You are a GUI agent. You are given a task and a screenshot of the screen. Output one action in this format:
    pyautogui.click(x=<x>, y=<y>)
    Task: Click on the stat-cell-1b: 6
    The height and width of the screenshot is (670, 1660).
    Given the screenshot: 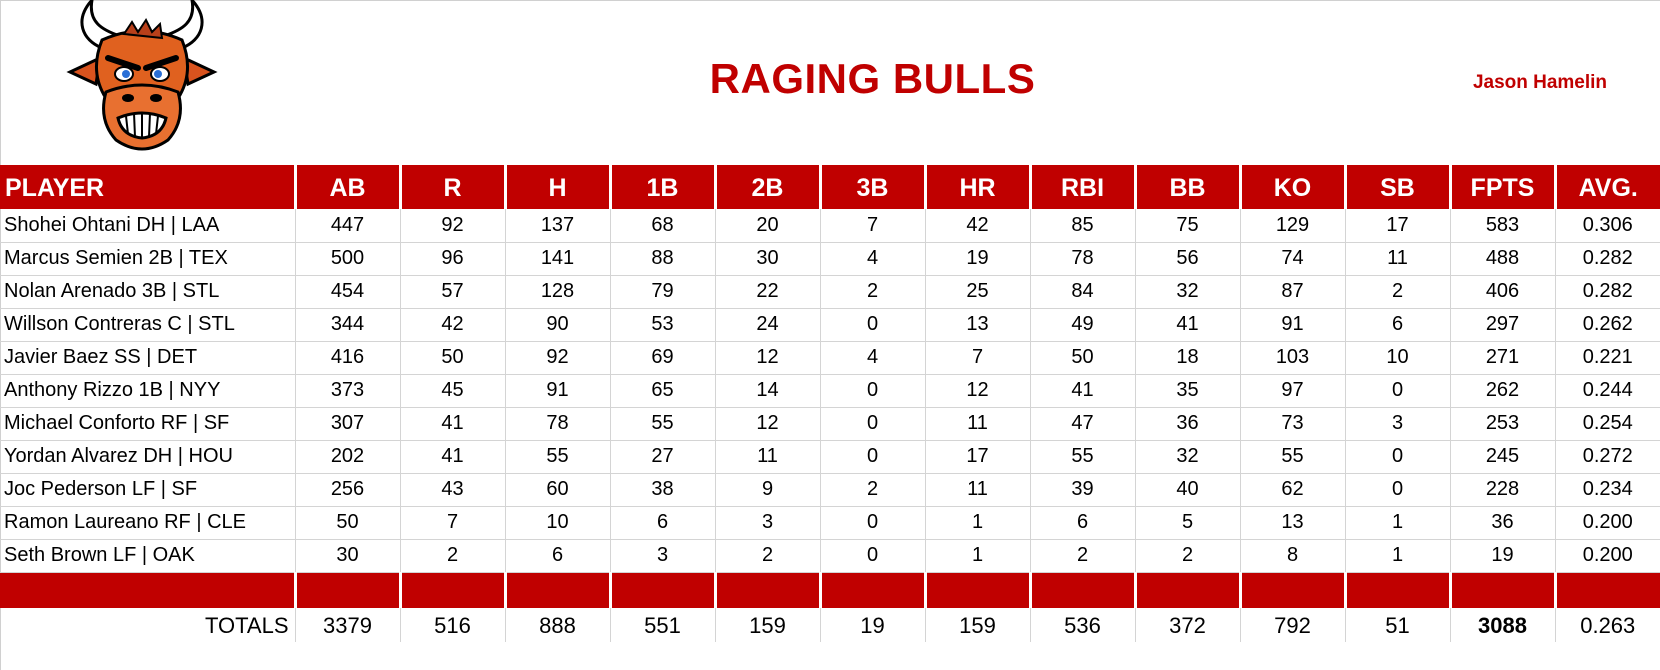 What is the action you would take?
    pyautogui.click(x=663, y=523)
    